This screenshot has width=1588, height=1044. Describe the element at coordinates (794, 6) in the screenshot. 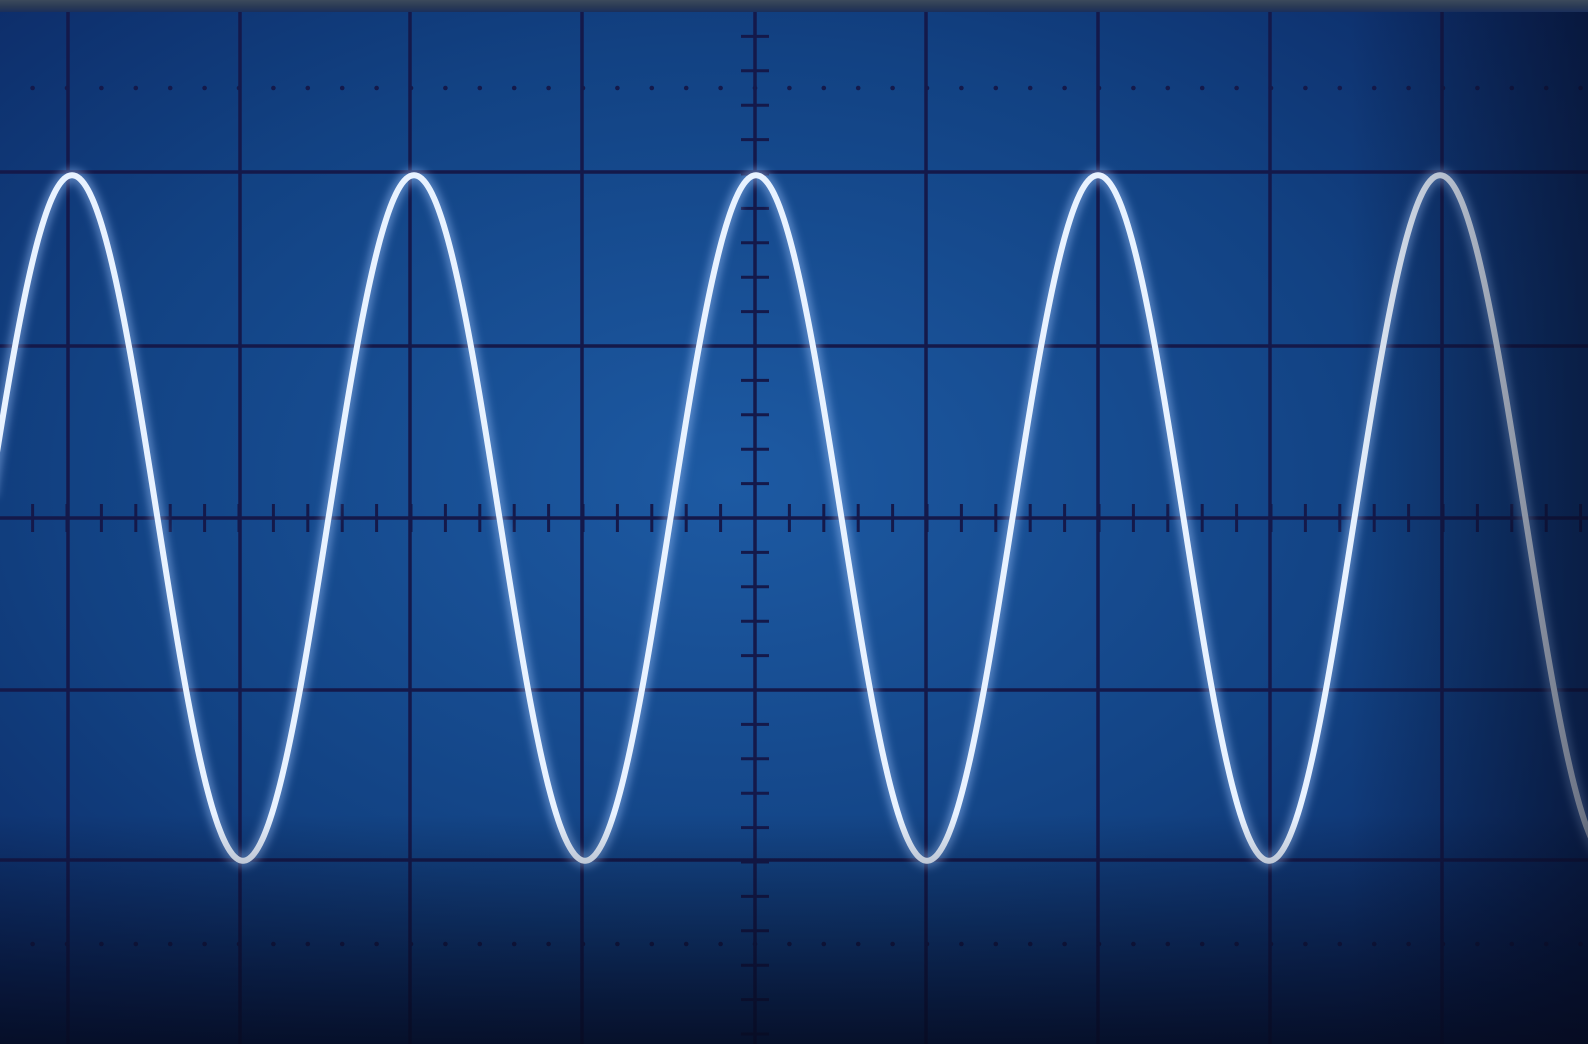

I see `scope-bezel-top` at that location.